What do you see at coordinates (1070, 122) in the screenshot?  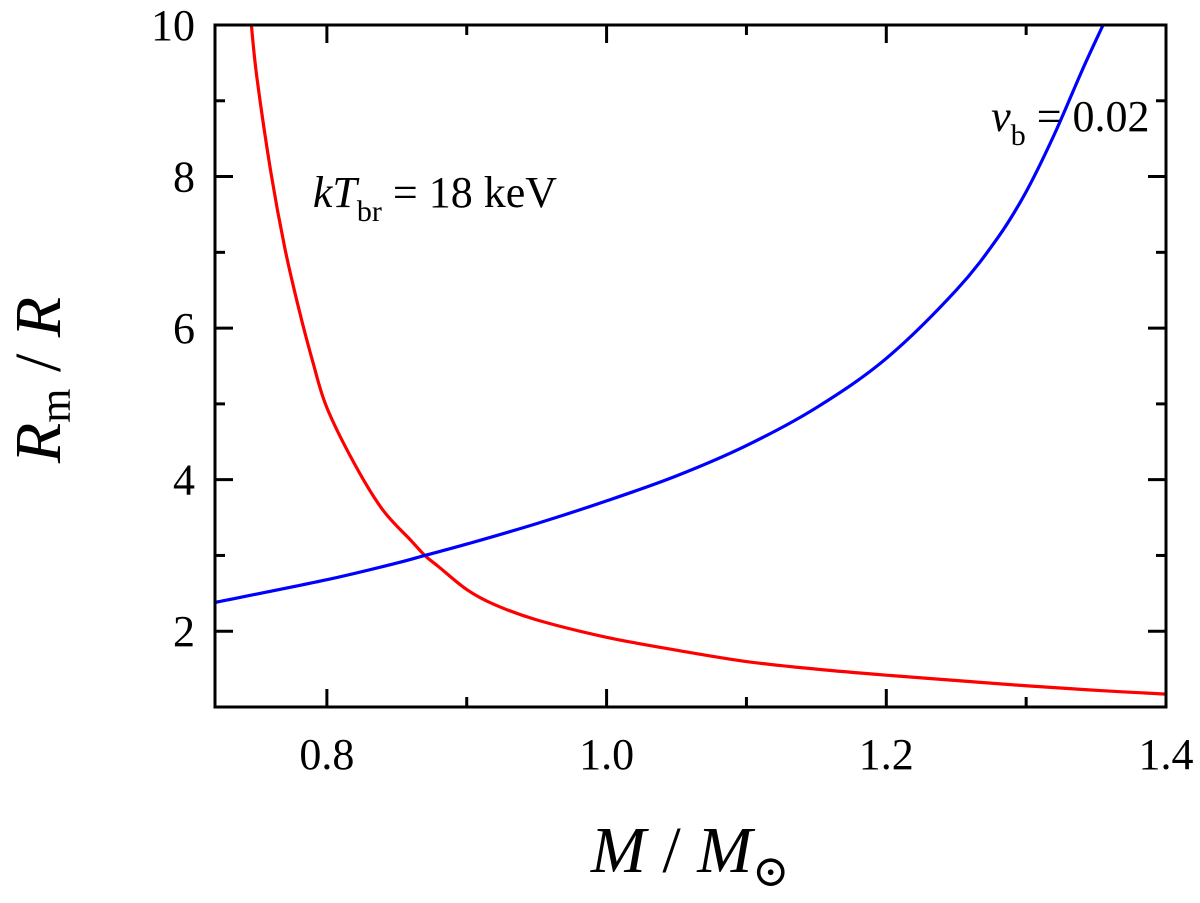 I see `annotation-nu: νb = 0.02` at bounding box center [1070, 122].